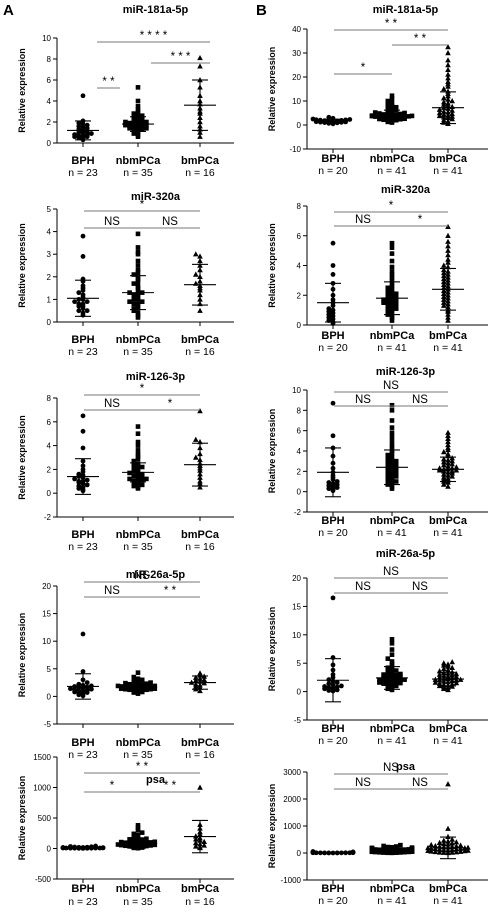  I want to click on chart-title: miR-126-3p, so click(406, 372).